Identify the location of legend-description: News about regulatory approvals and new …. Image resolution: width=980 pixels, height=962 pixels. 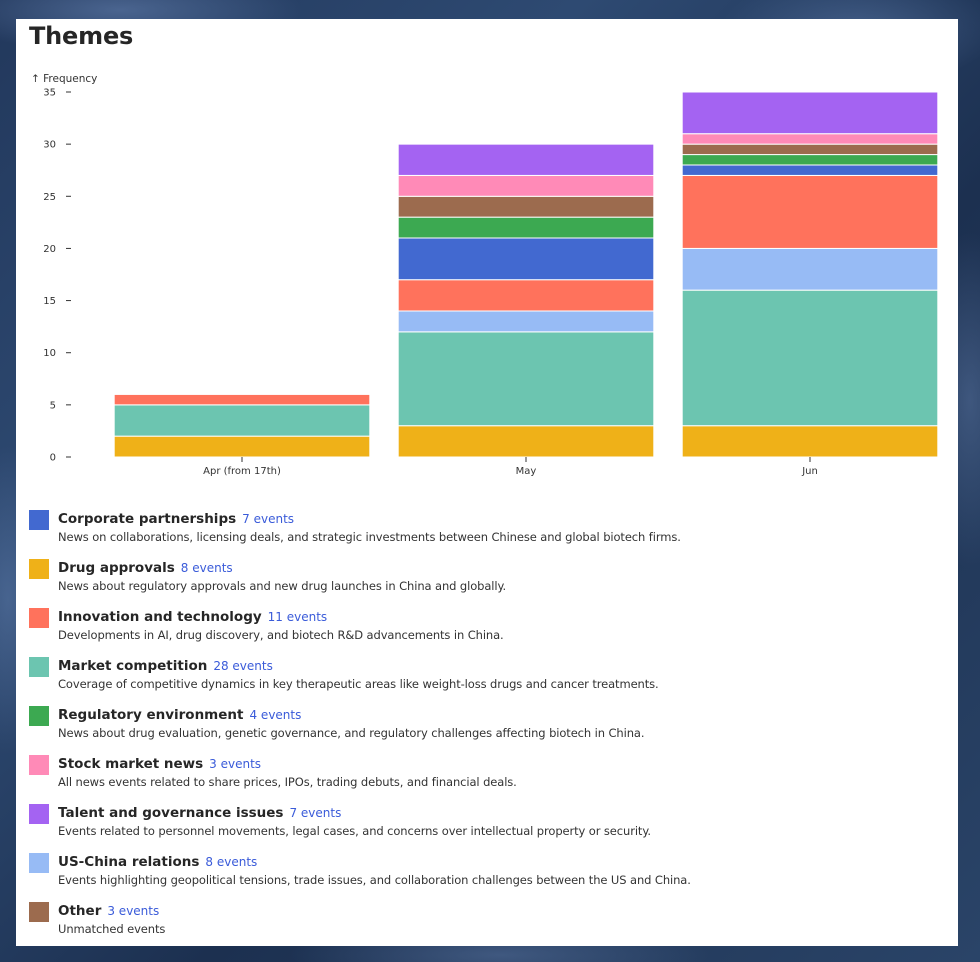
(282, 586).